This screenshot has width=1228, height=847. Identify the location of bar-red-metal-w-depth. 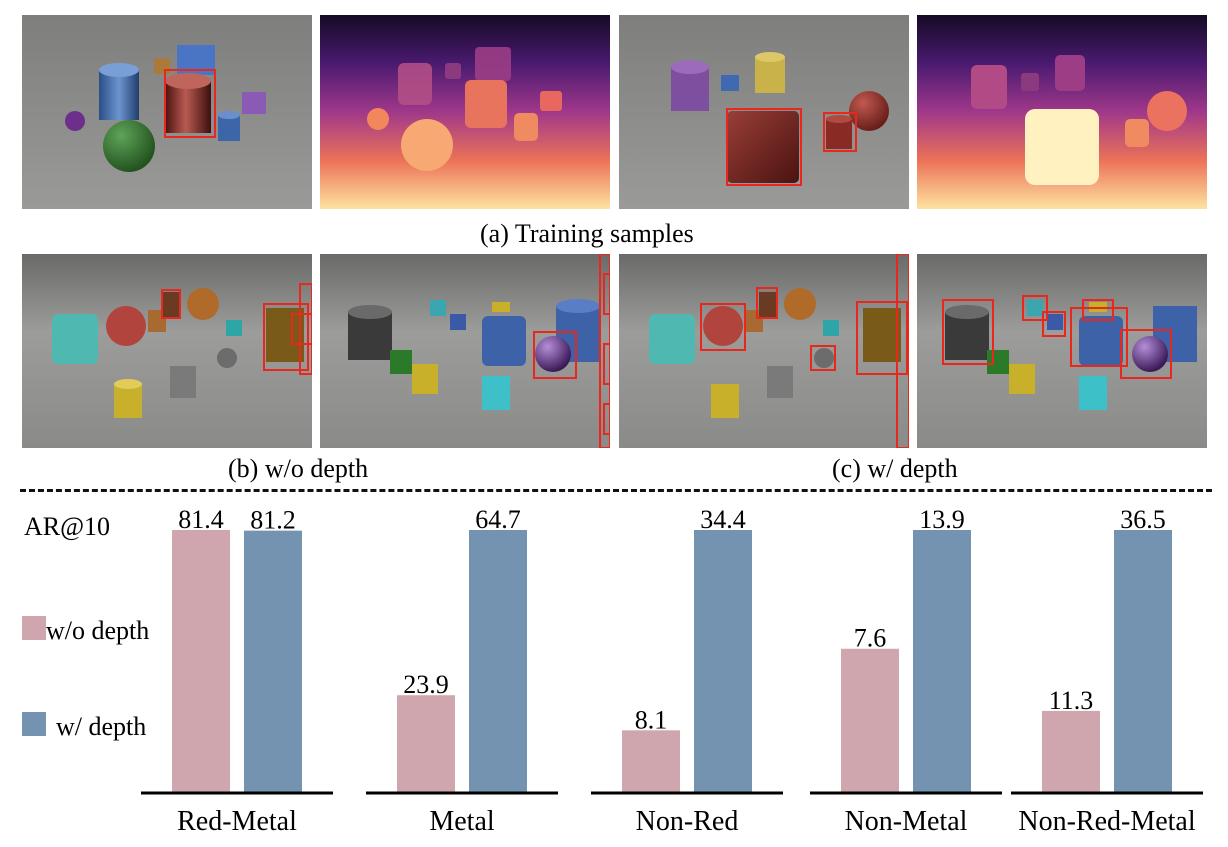
(273, 661).